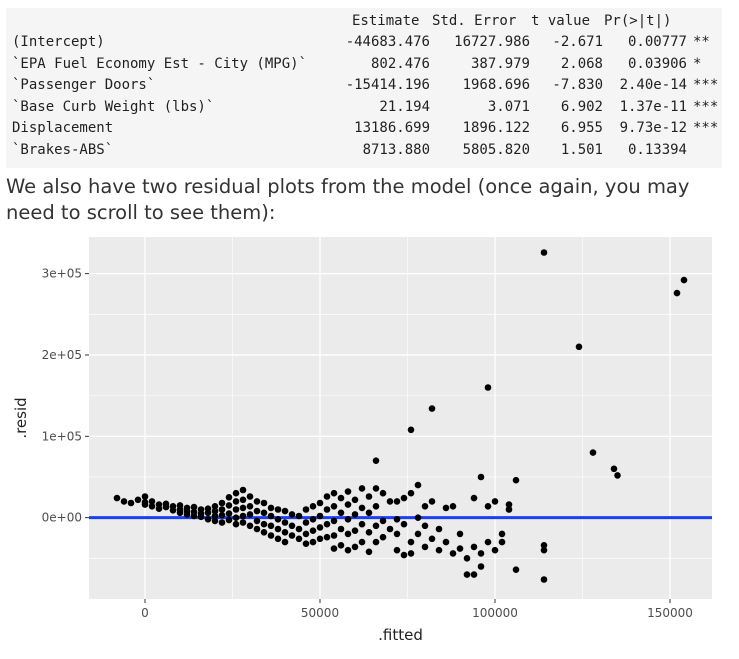  What do you see at coordinates (561, 21) in the screenshot?
I see `header-t-value: t value` at bounding box center [561, 21].